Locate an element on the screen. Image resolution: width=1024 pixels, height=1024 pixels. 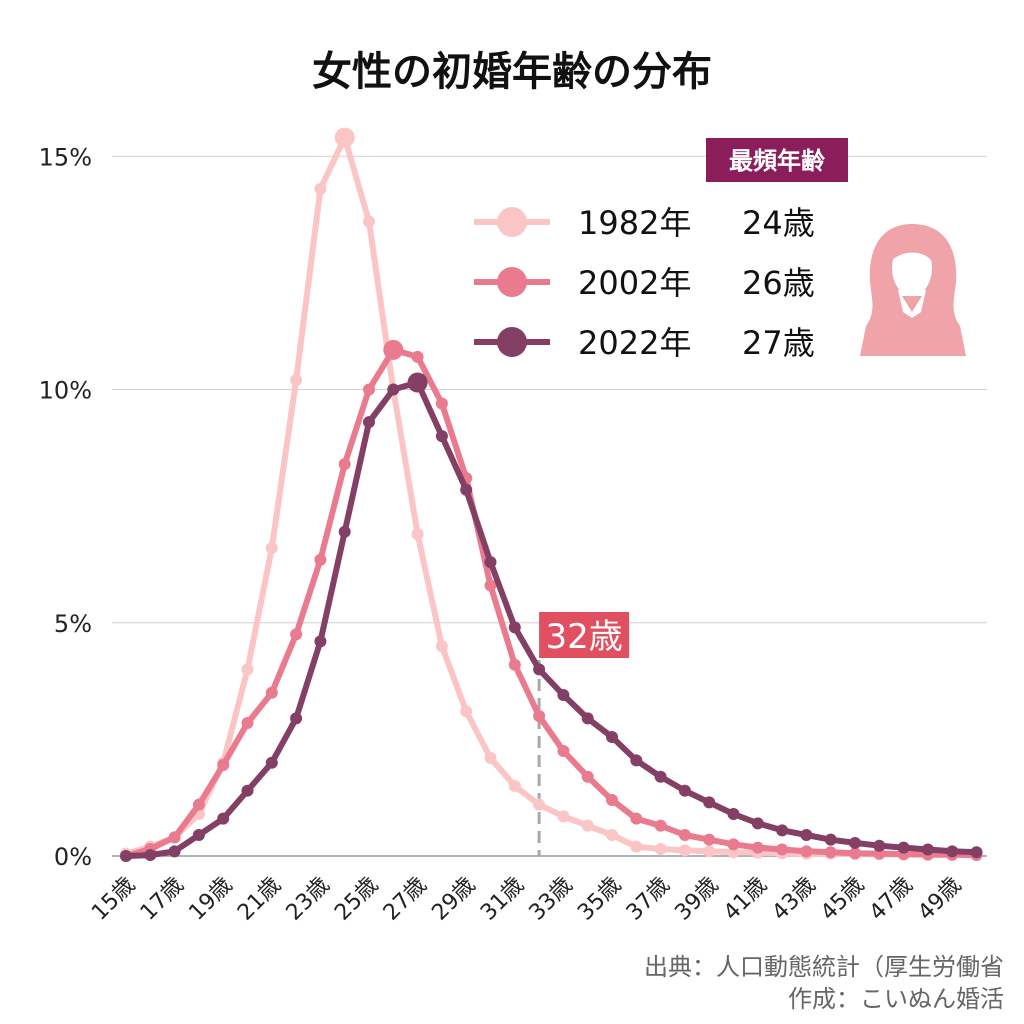
y-tick-label: 0% is located at coordinates (73, 857).